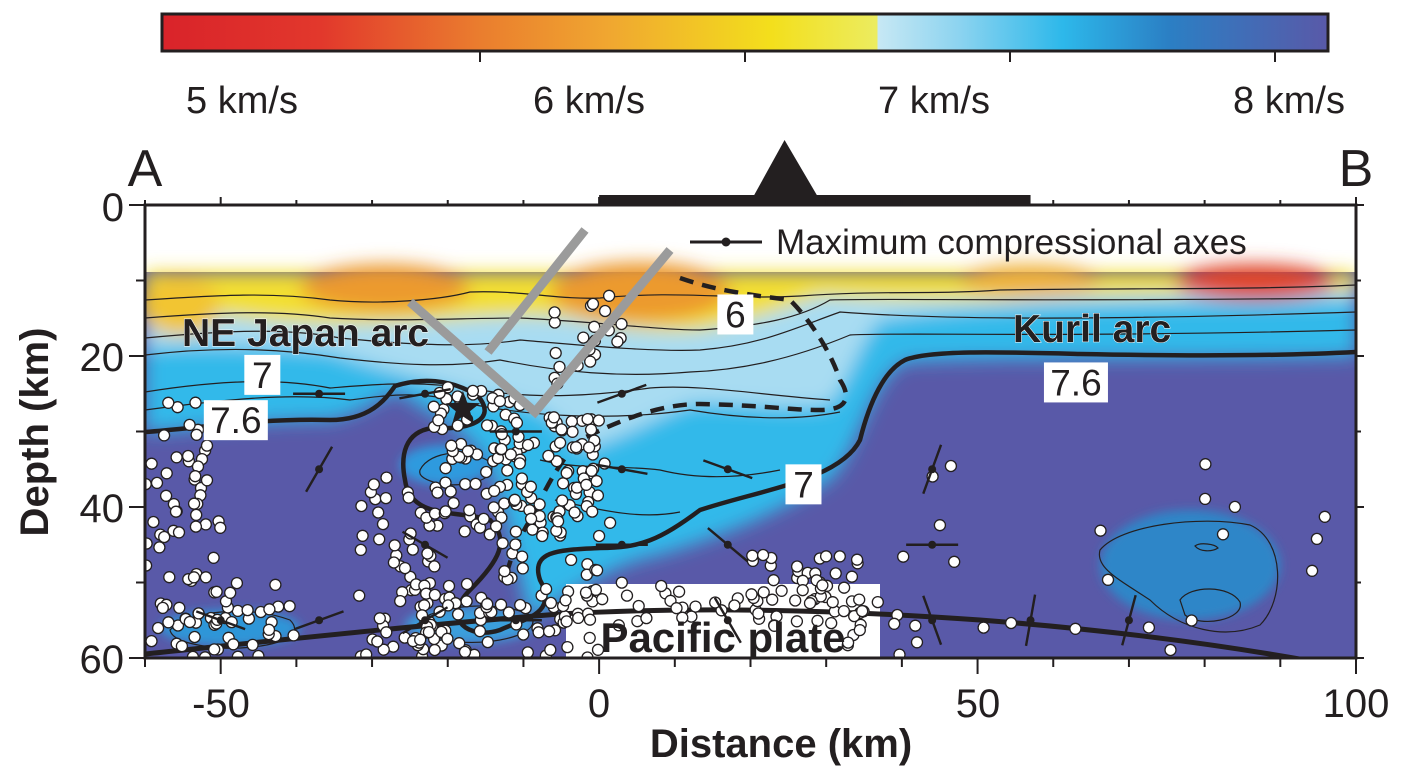 Image resolution: width=1418 pixels, height=769 pixels. I want to click on ne-japan-arc-label: NE Japan arc, so click(305, 333).